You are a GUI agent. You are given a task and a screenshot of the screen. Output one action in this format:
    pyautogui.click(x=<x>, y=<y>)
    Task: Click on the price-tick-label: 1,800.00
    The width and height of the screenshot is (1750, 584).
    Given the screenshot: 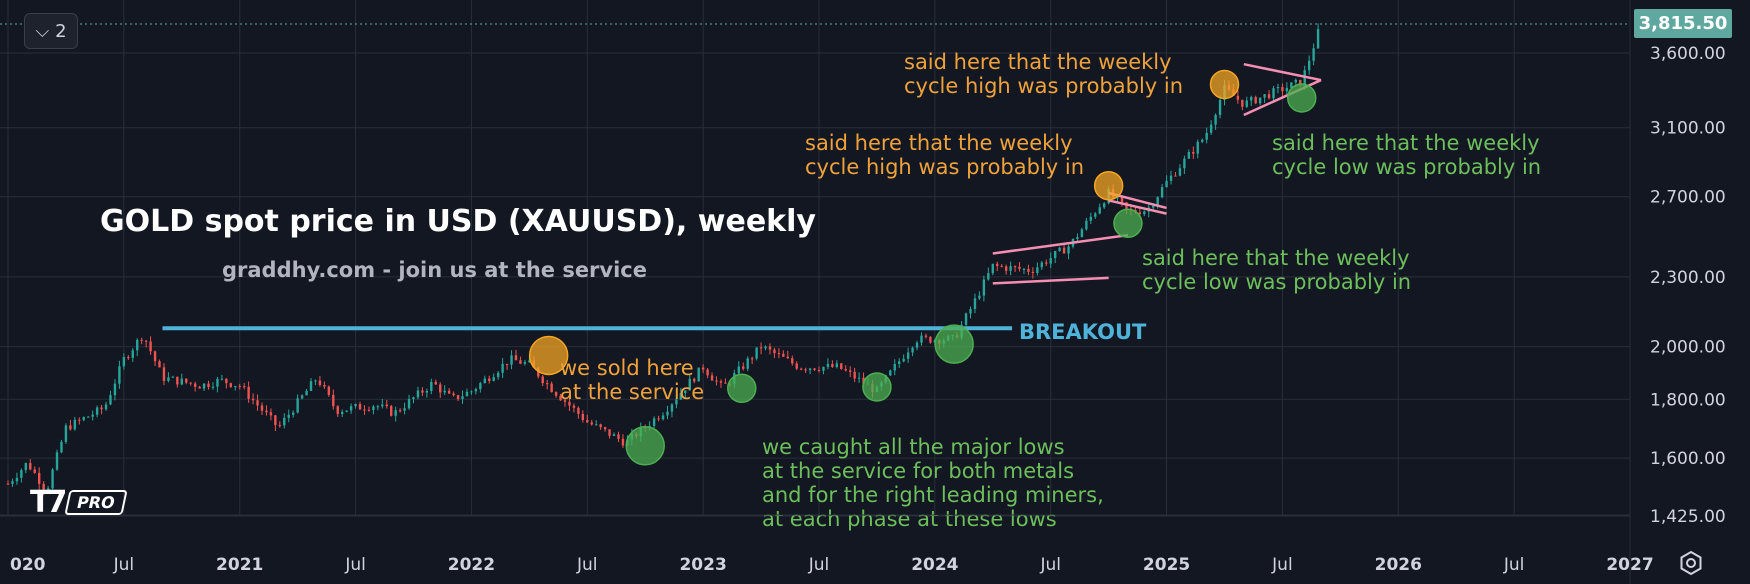 What is the action you would take?
    pyautogui.click(x=1688, y=400)
    